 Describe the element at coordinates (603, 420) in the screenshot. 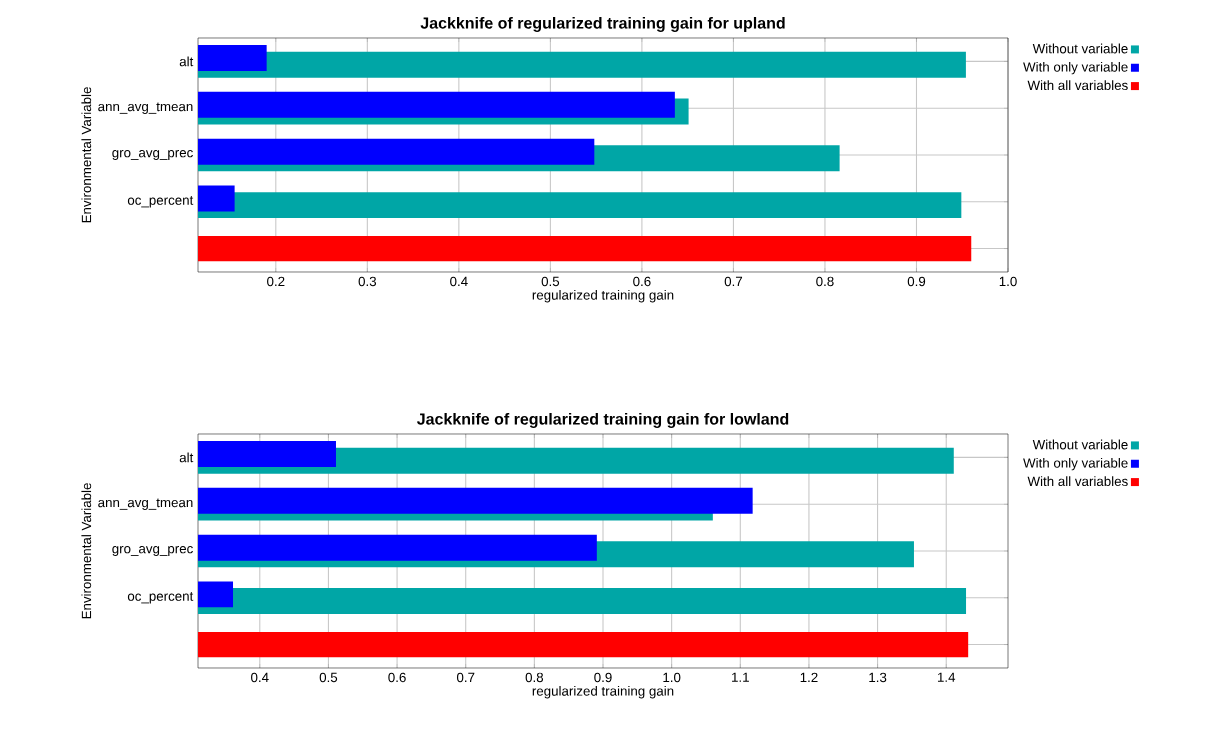

I see `chart-title: Jackknife of regularized training gain for lowland` at that location.